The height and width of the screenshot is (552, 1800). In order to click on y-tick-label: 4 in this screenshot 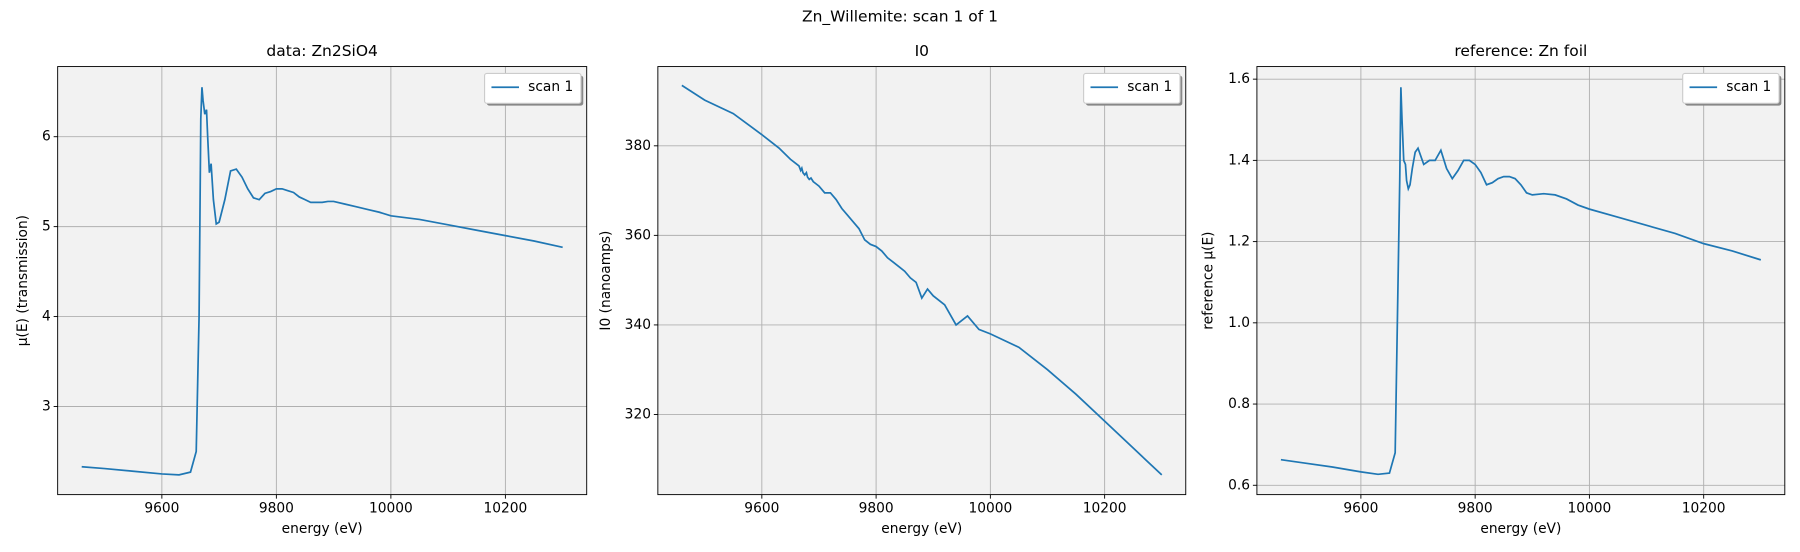, I will do `click(46, 317)`.